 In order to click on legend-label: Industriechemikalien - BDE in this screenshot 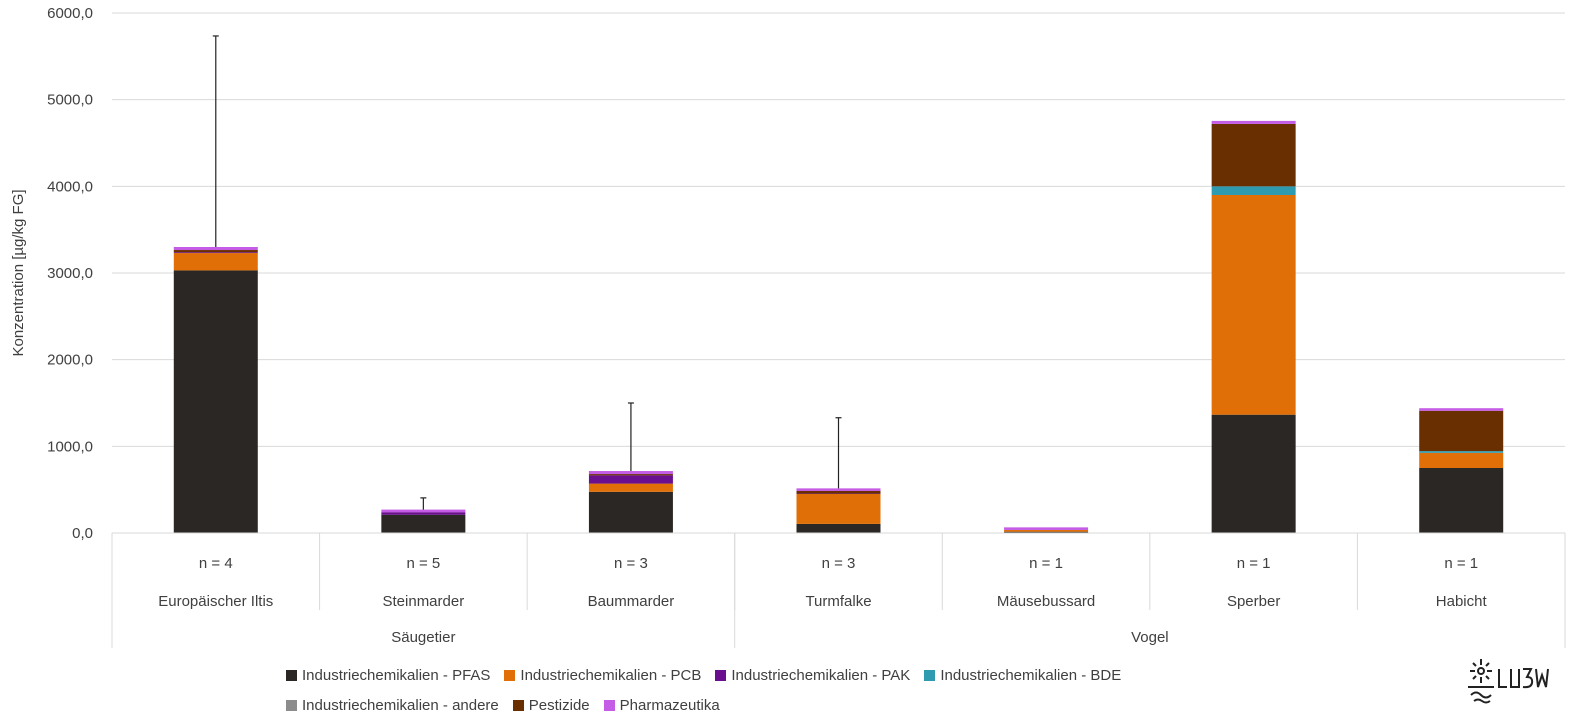, I will do `click(1030, 675)`.